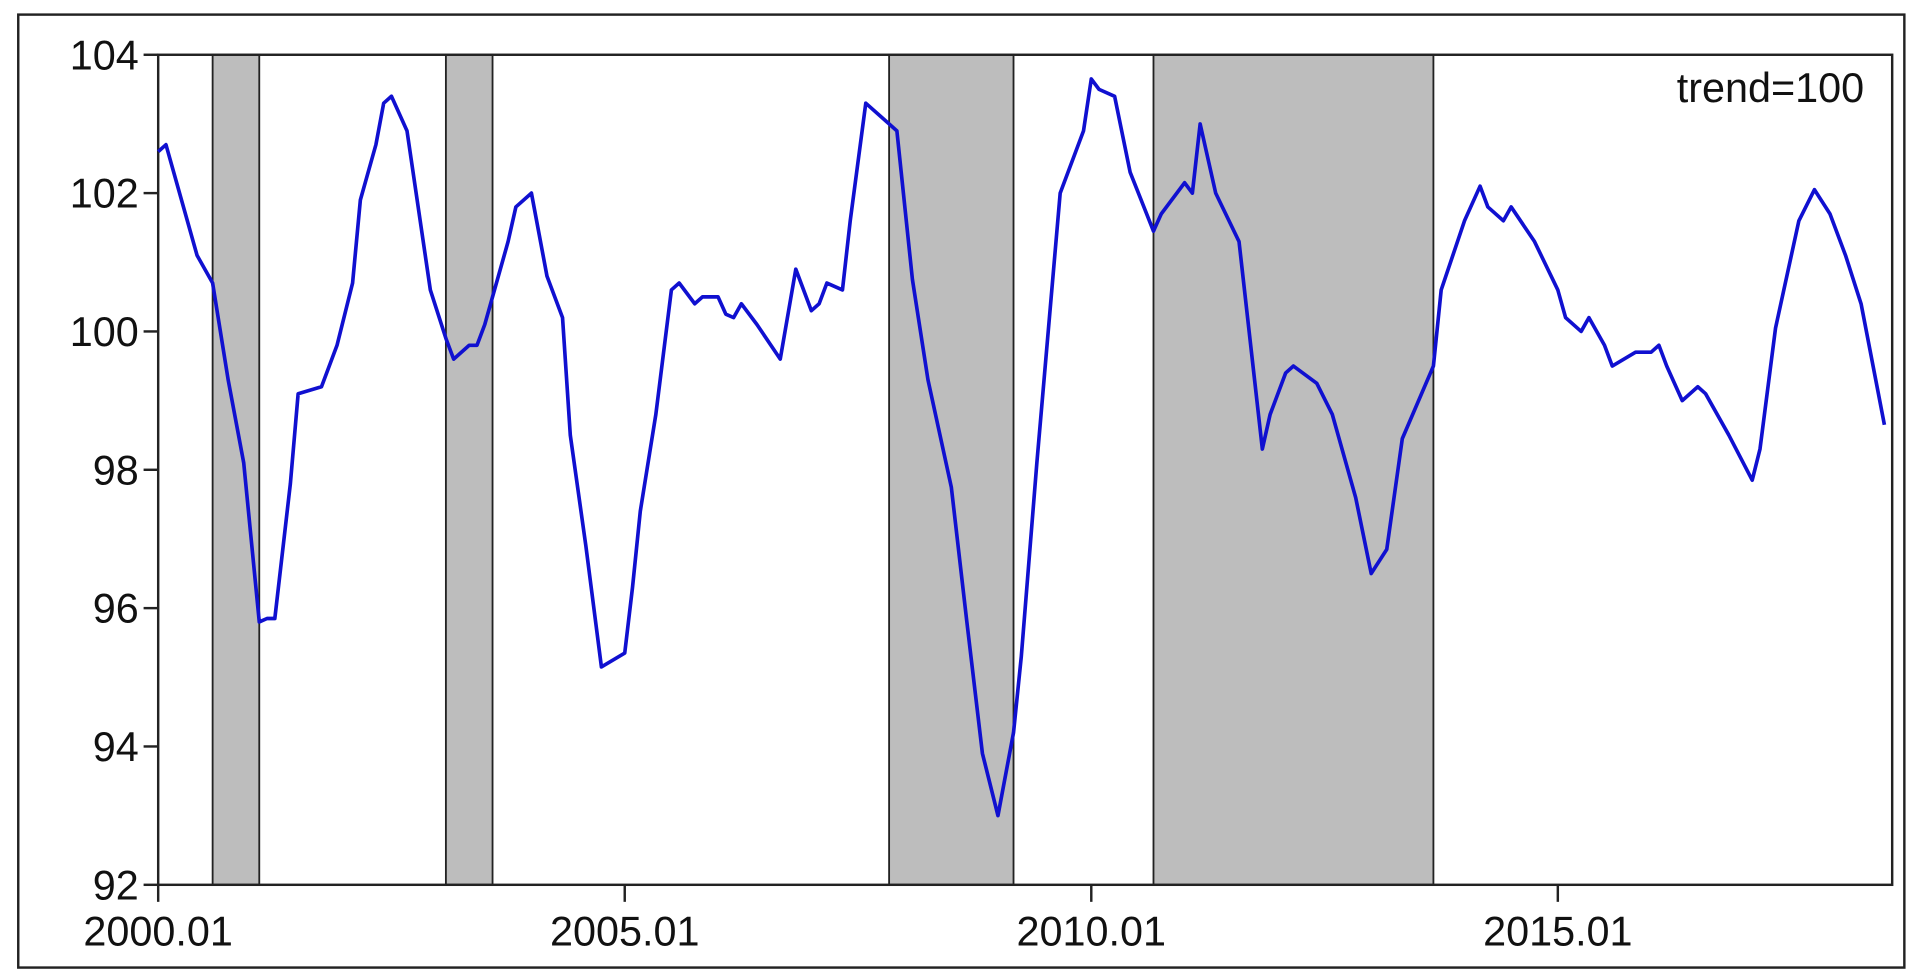 The height and width of the screenshot is (970, 1908). What do you see at coordinates (116, 885) in the screenshot?
I see `y-tick-label: 92` at bounding box center [116, 885].